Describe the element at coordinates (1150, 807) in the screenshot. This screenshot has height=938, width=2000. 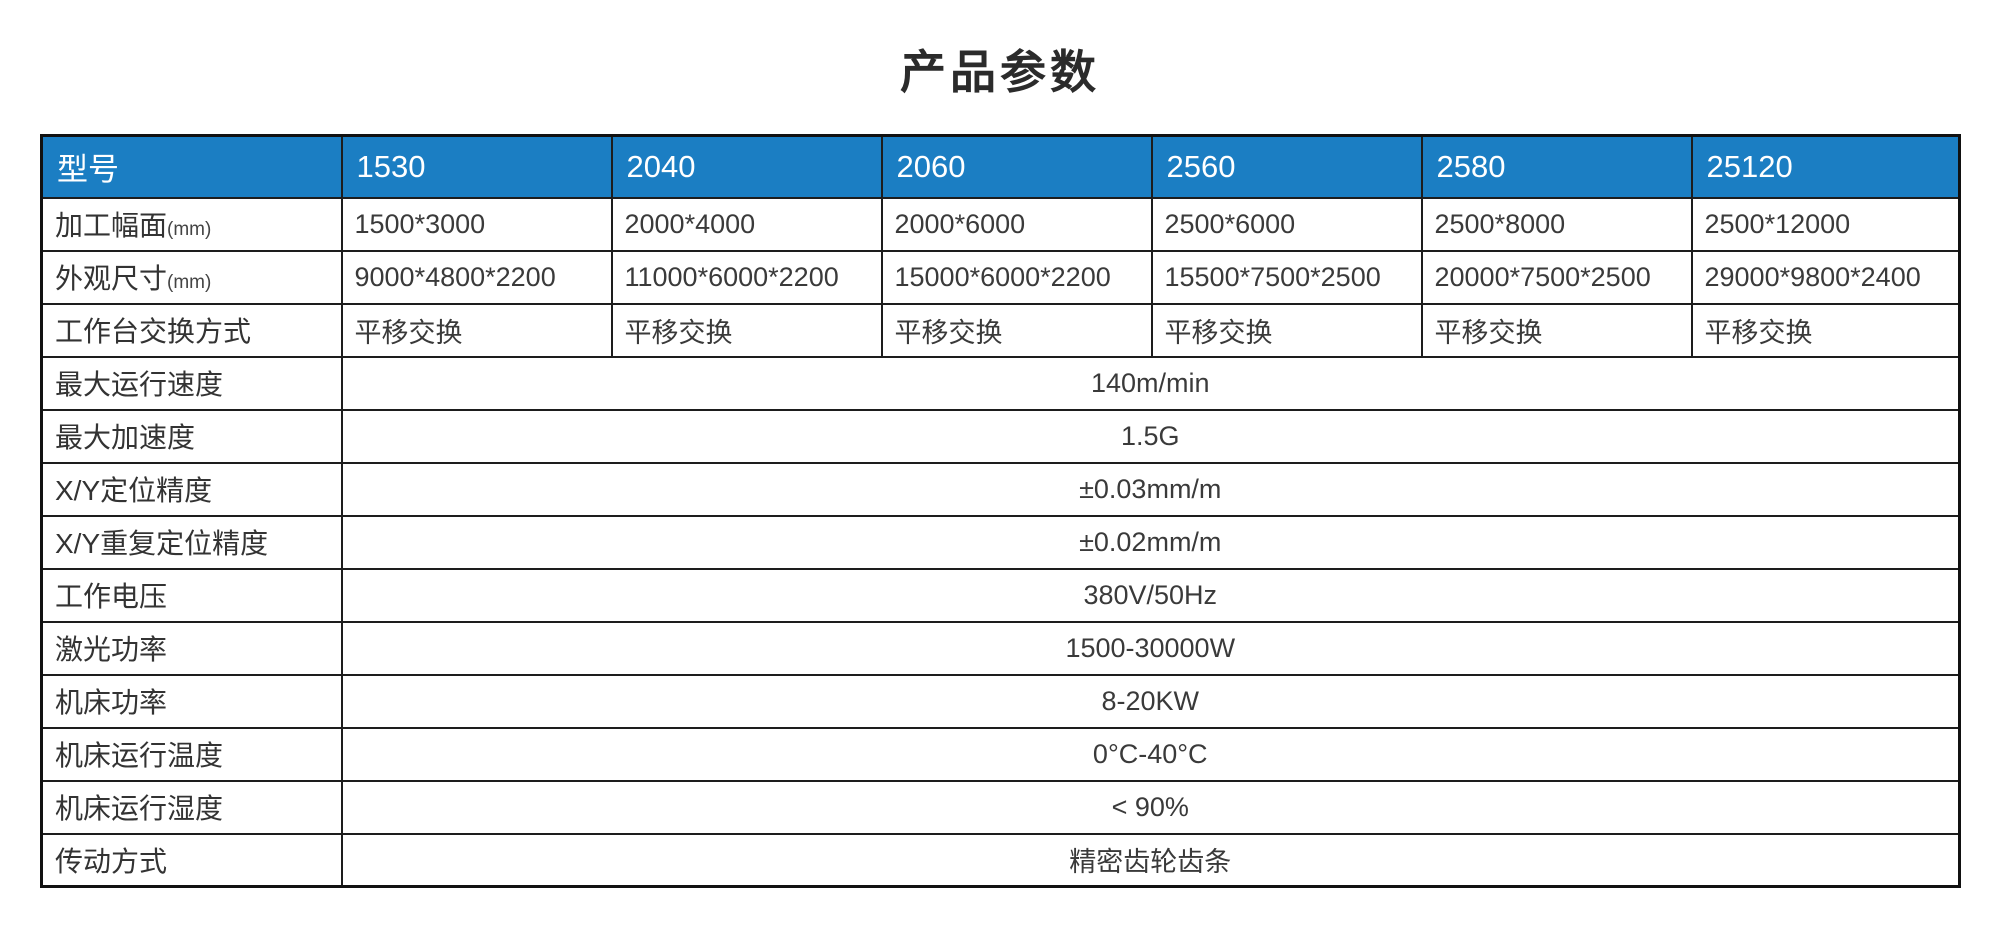
I see `spec-spanned-value: < 90%` at that location.